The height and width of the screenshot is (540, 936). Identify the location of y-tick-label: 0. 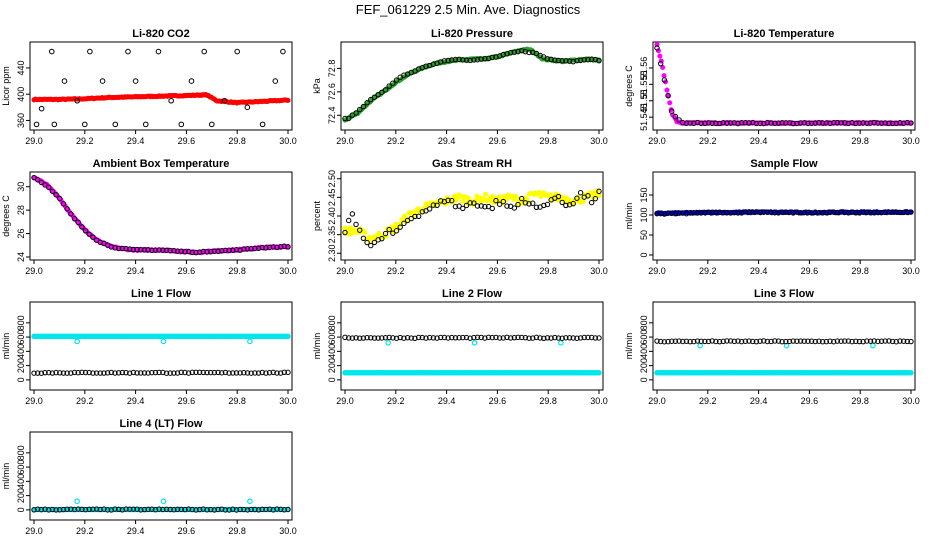
(21, 379).